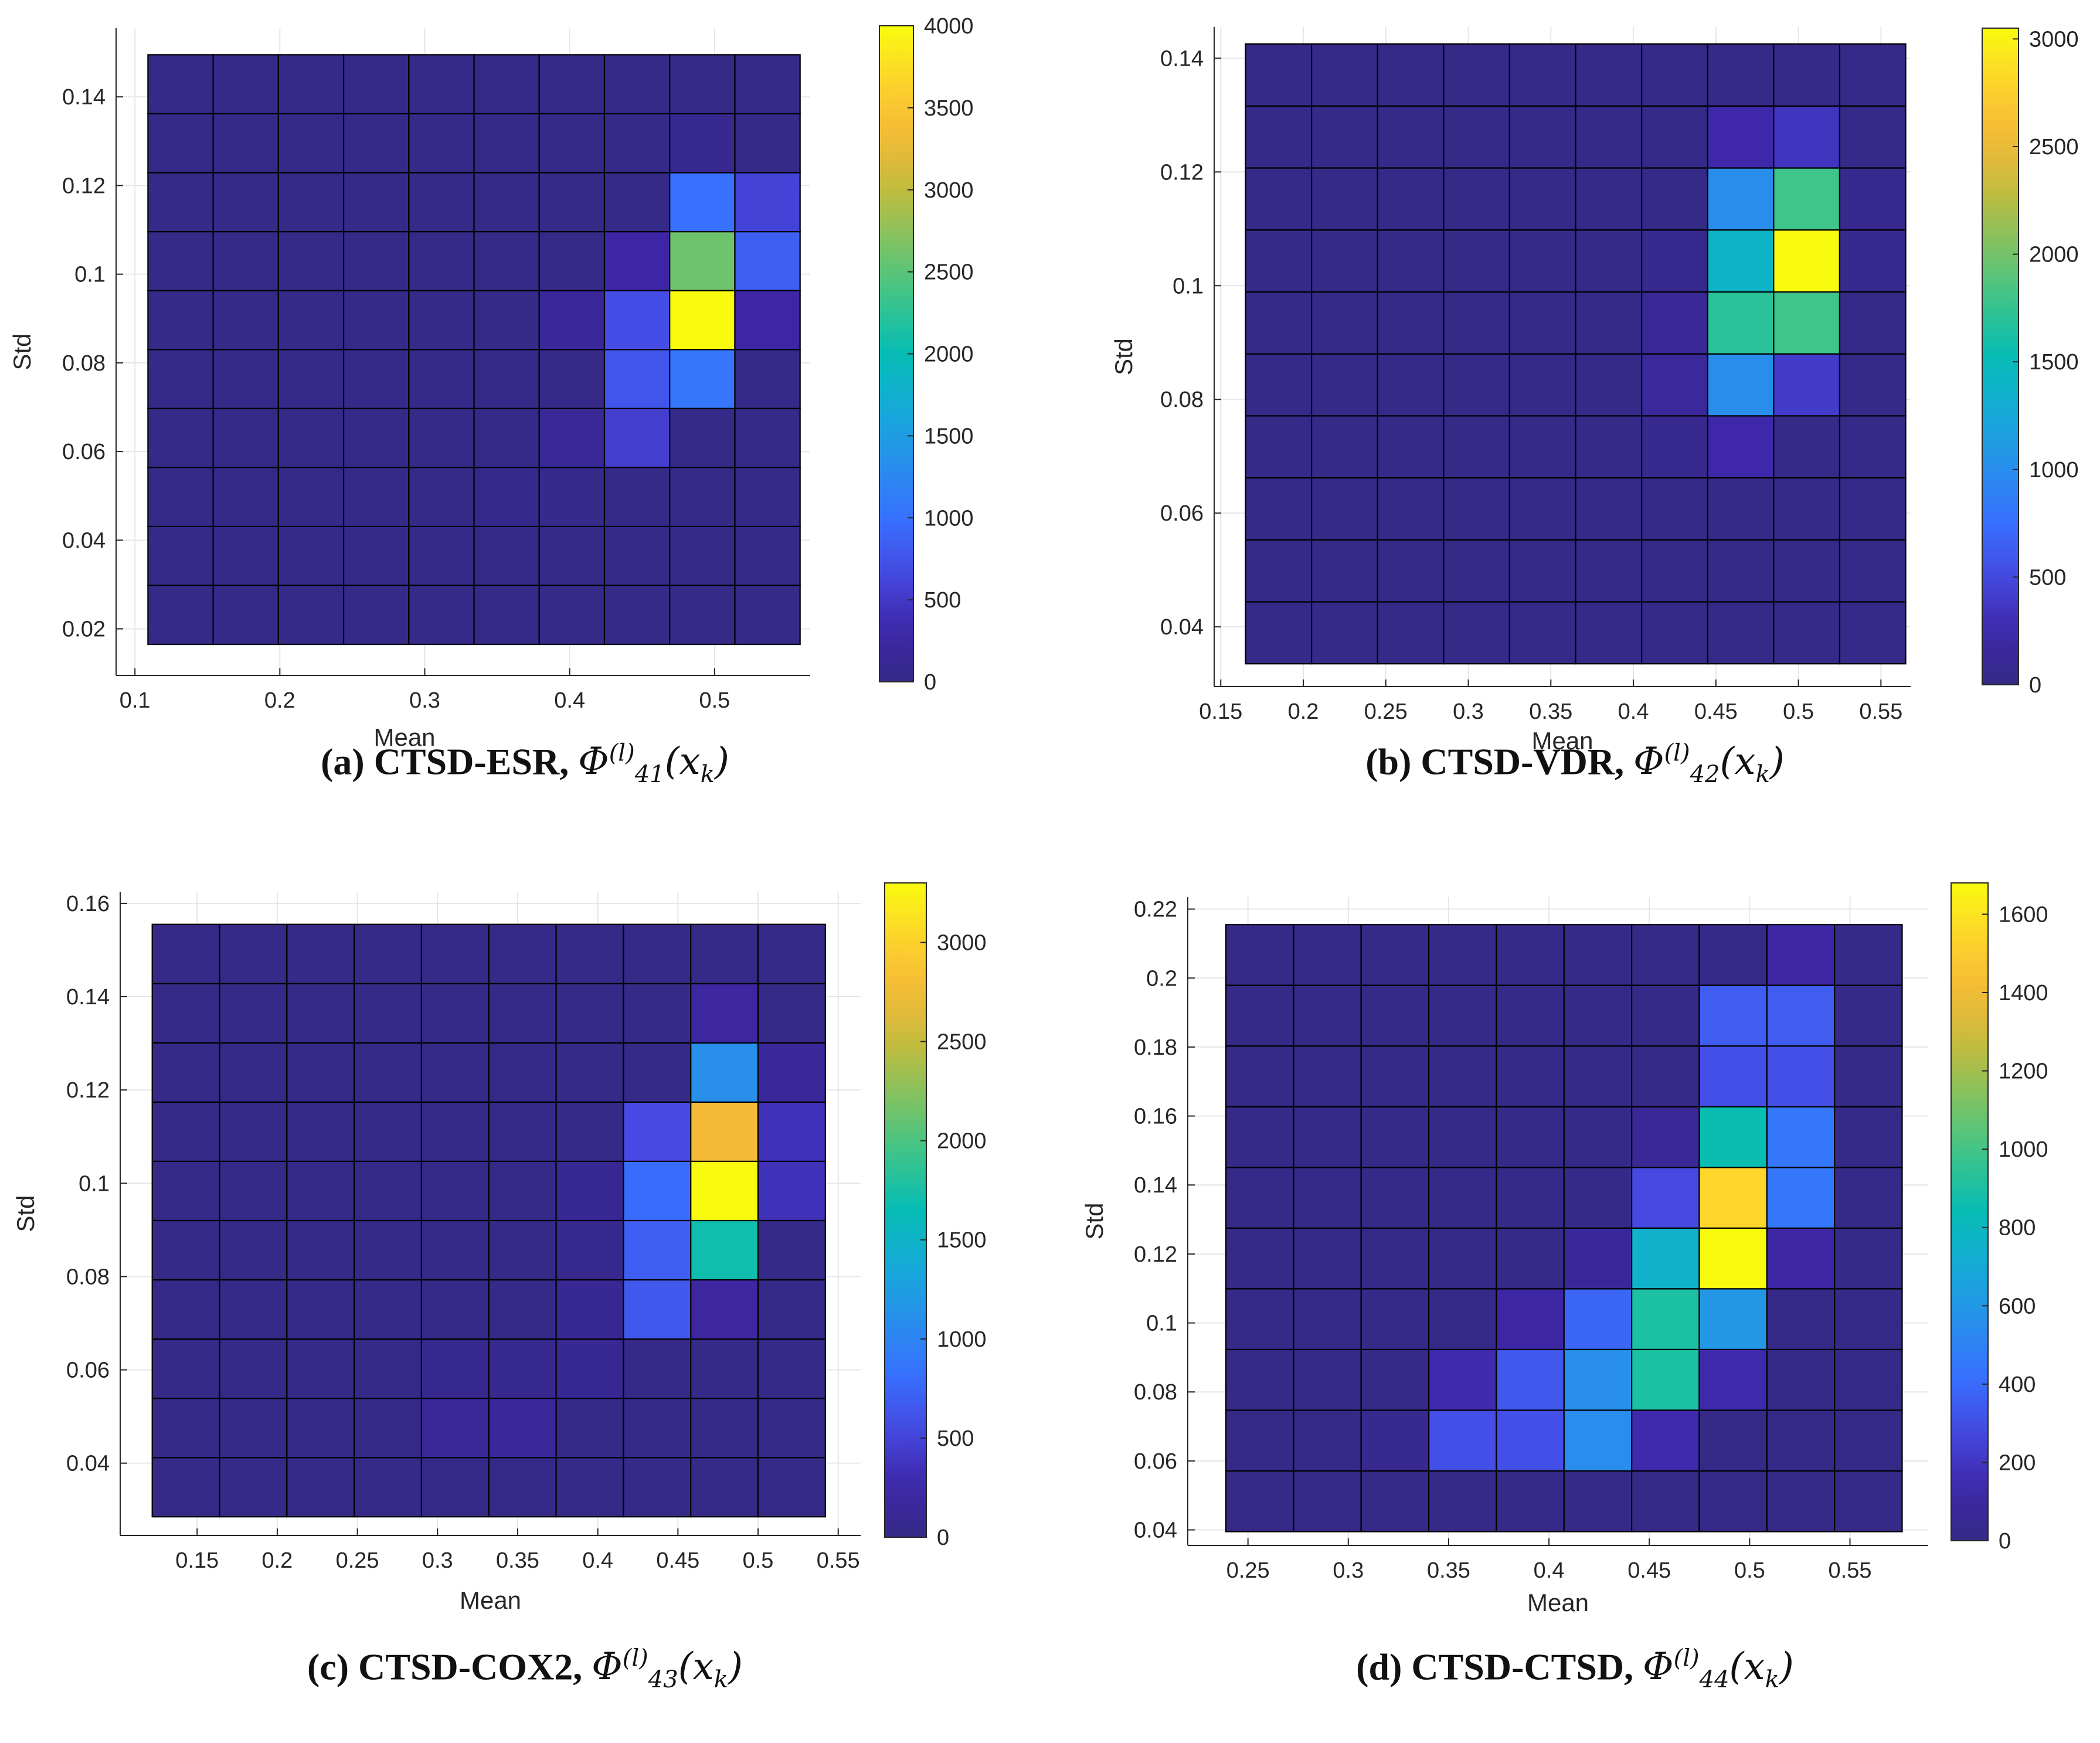  What do you see at coordinates (1248, 1570) in the screenshot?
I see `x-tick-label: 0.25` at bounding box center [1248, 1570].